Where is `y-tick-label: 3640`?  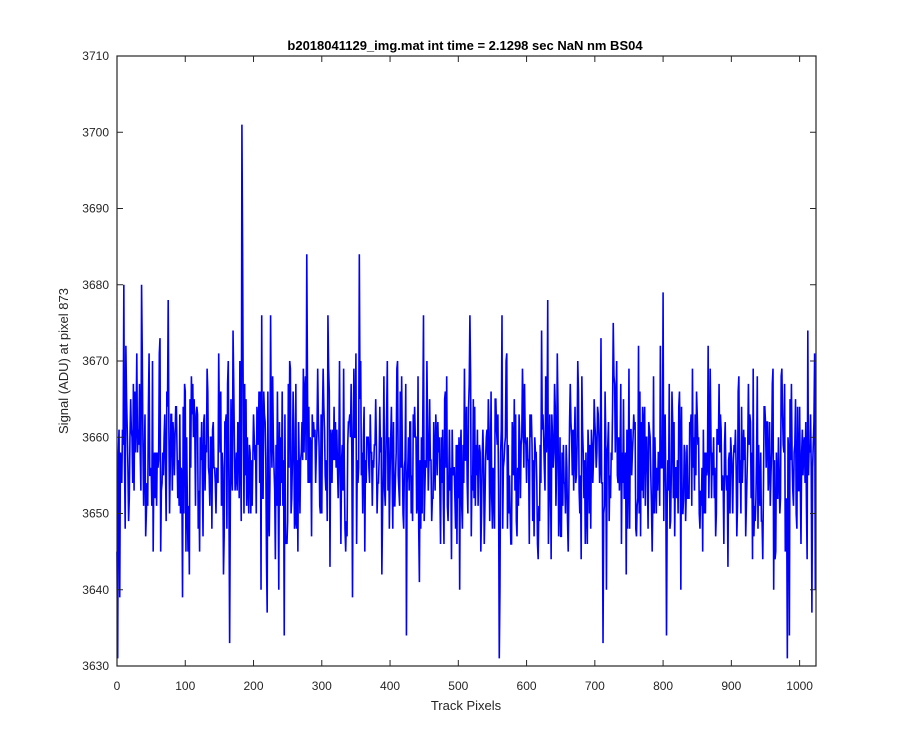
y-tick-label: 3640 is located at coordinates (95, 590).